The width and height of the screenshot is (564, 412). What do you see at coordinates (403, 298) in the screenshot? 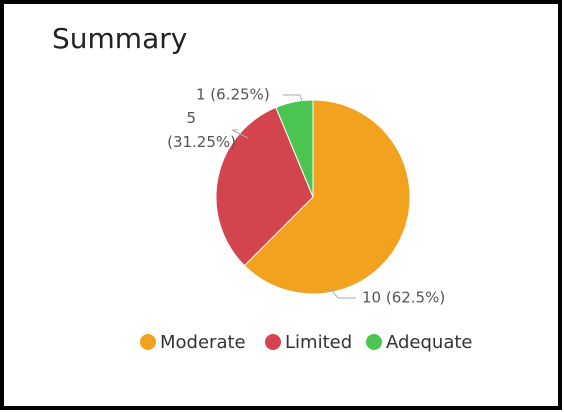
I see `data-label: 10 (62.5%)` at bounding box center [403, 298].